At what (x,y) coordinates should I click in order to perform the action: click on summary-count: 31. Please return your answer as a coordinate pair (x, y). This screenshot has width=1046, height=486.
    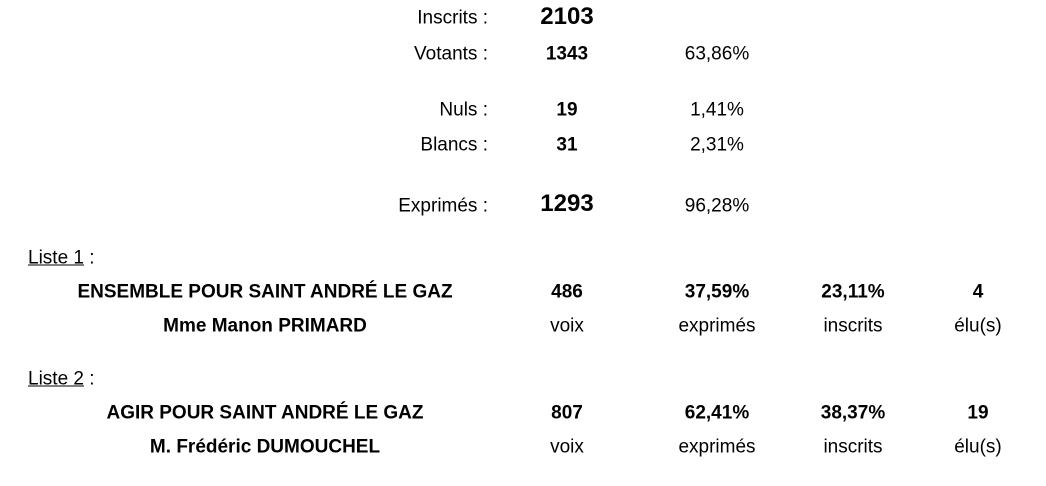
    Looking at the image, I should click on (567, 145).